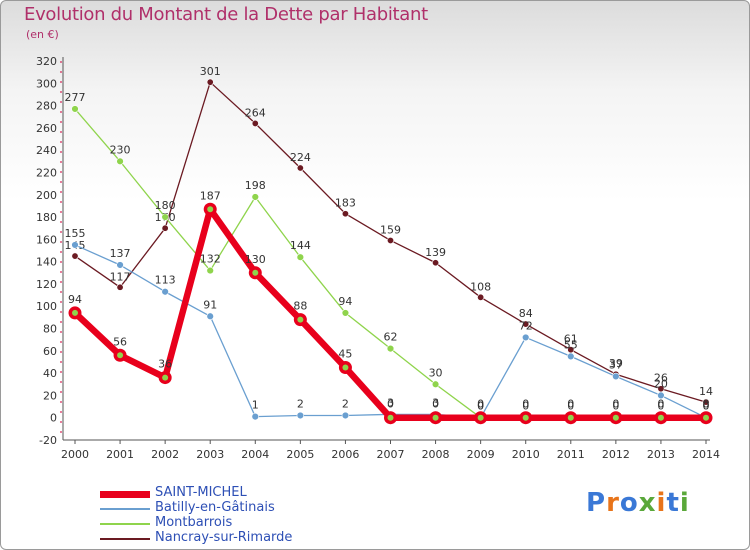 The image size is (750, 550). Describe the element at coordinates (647, 503) in the screenshot. I see `logo-letter: x` at that location.